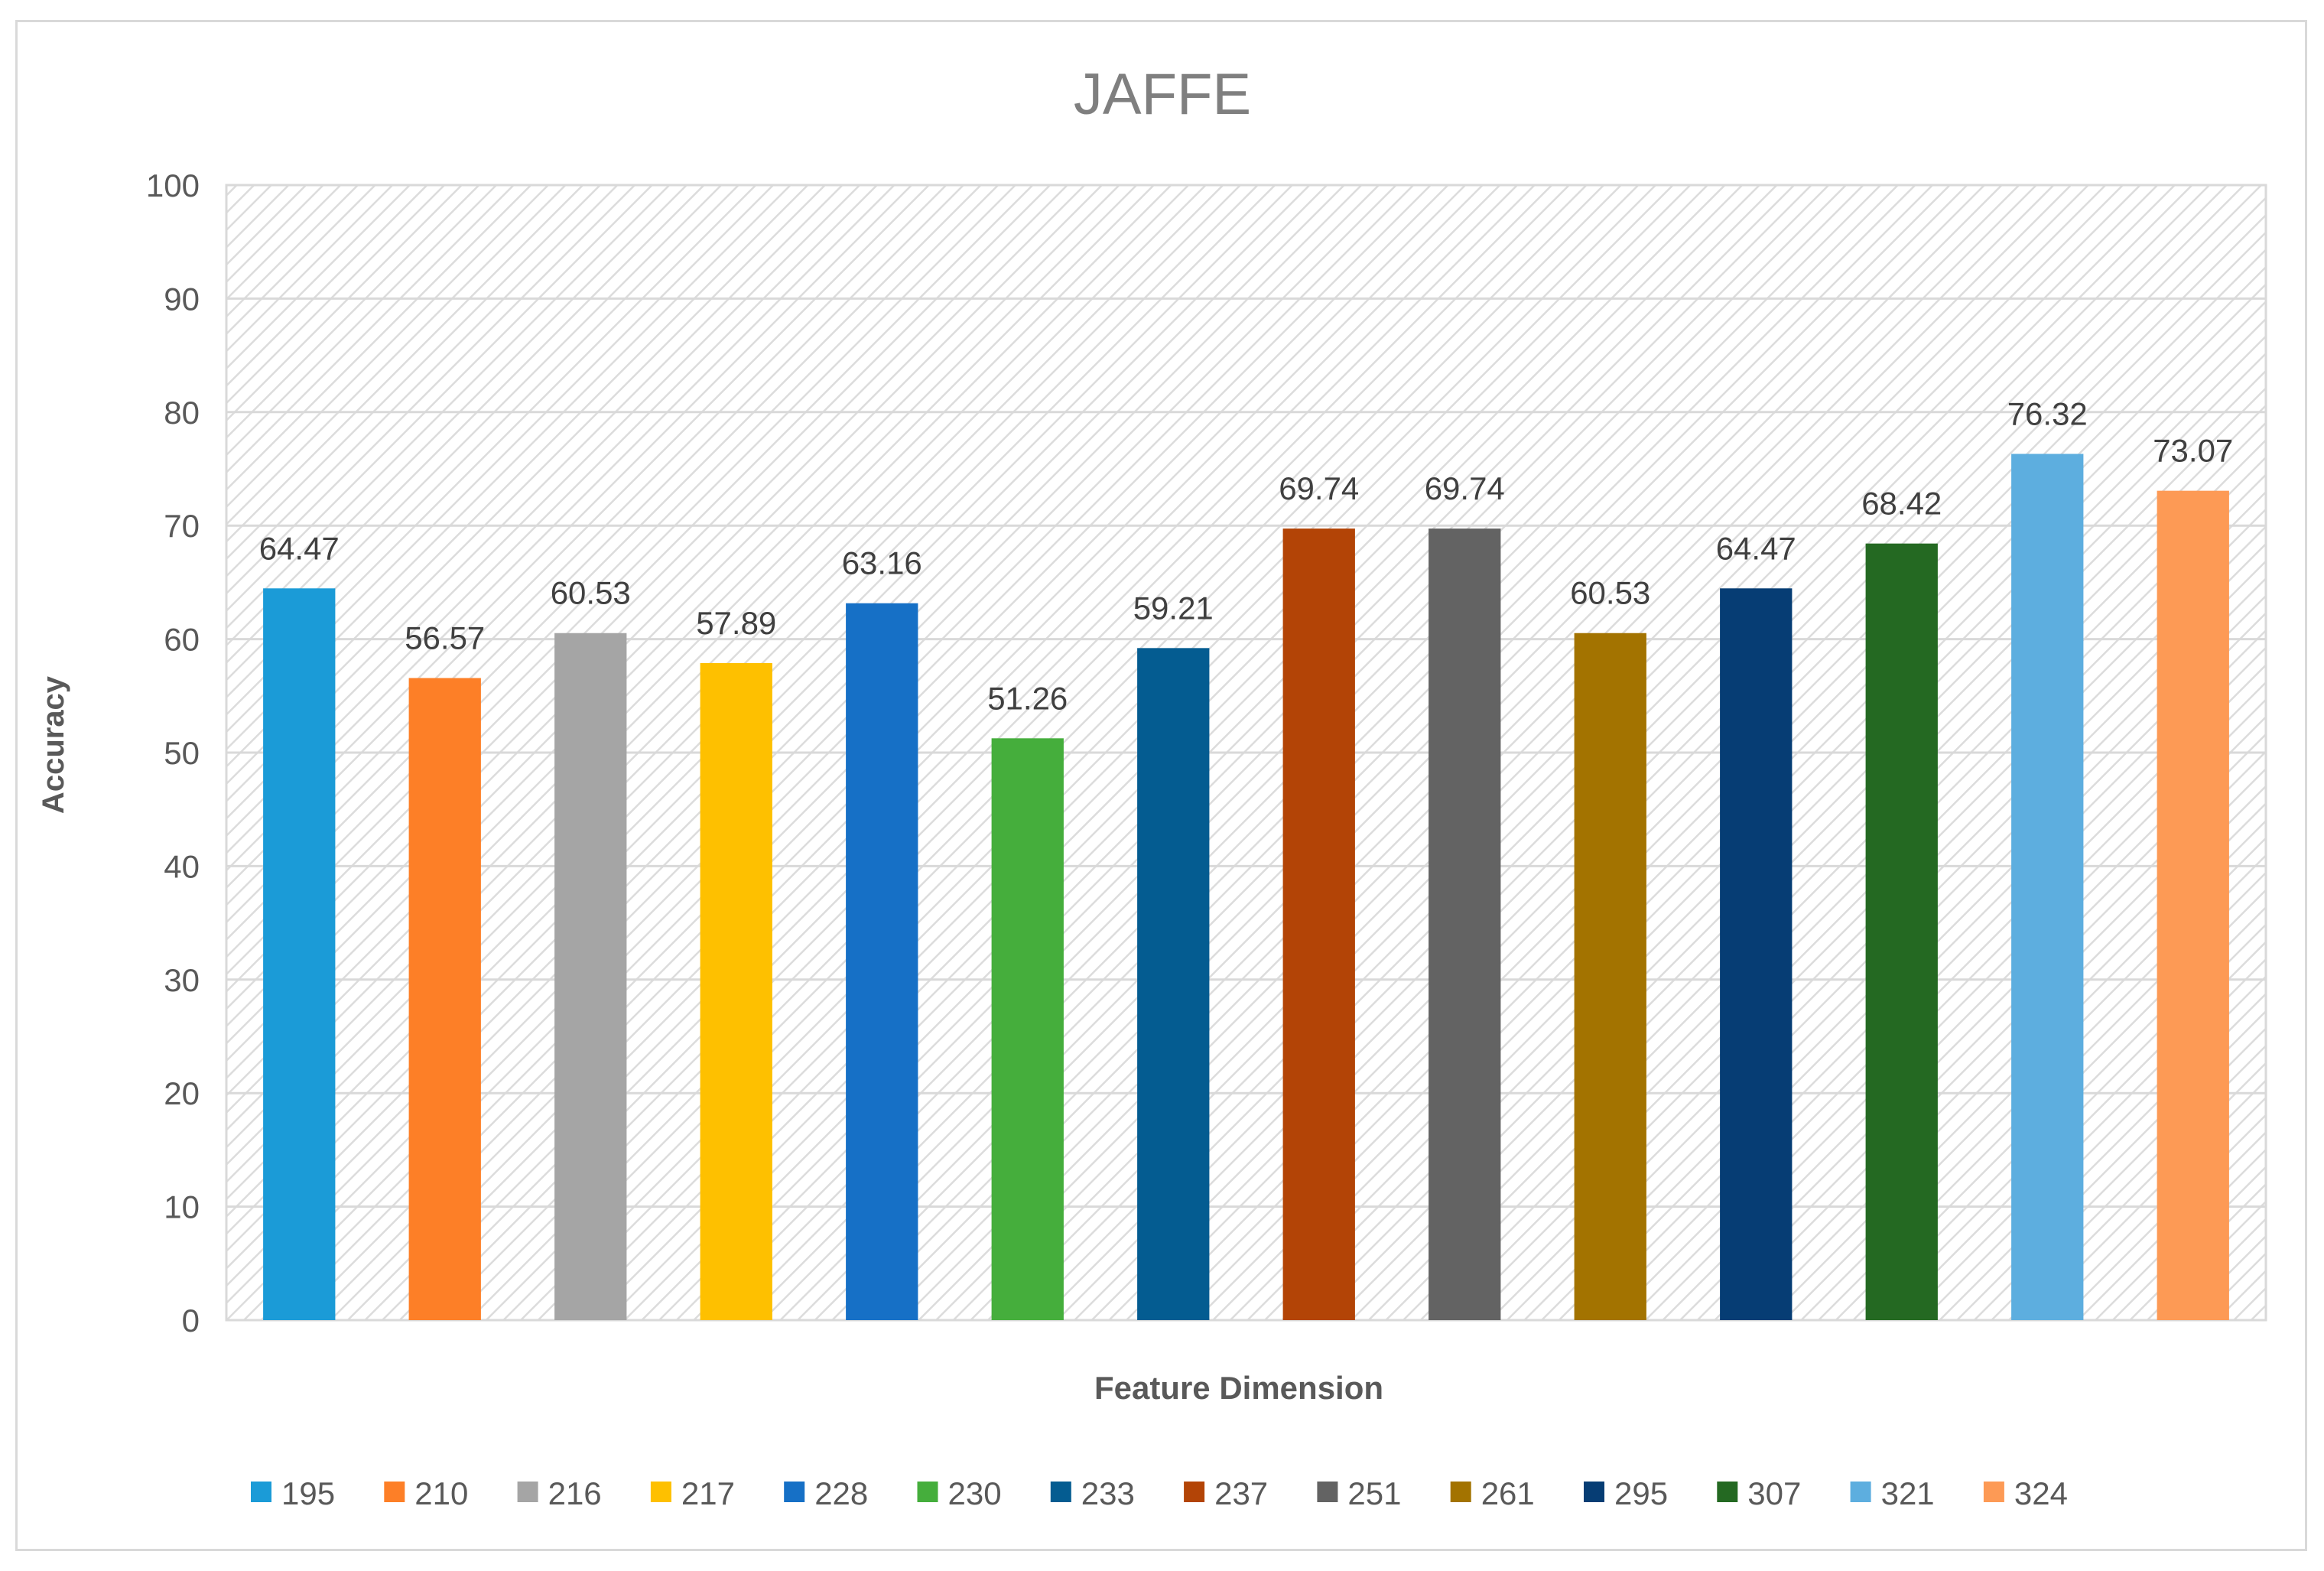 This screenshot has height=1571, width=2324. I want to click on legend-label-195: 195, so click(308, 1493).